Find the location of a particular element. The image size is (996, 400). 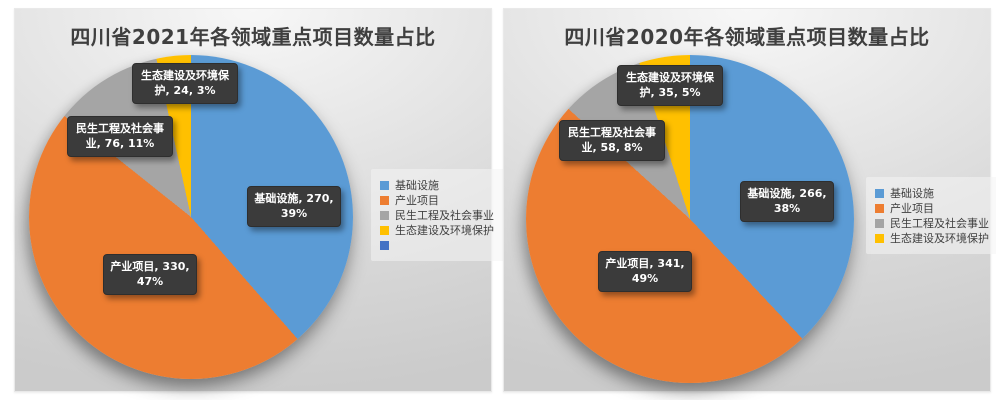

data-label-livelihood-social: 民生工程及社会事业, 58, 8% is located at coordinates (612, 140).